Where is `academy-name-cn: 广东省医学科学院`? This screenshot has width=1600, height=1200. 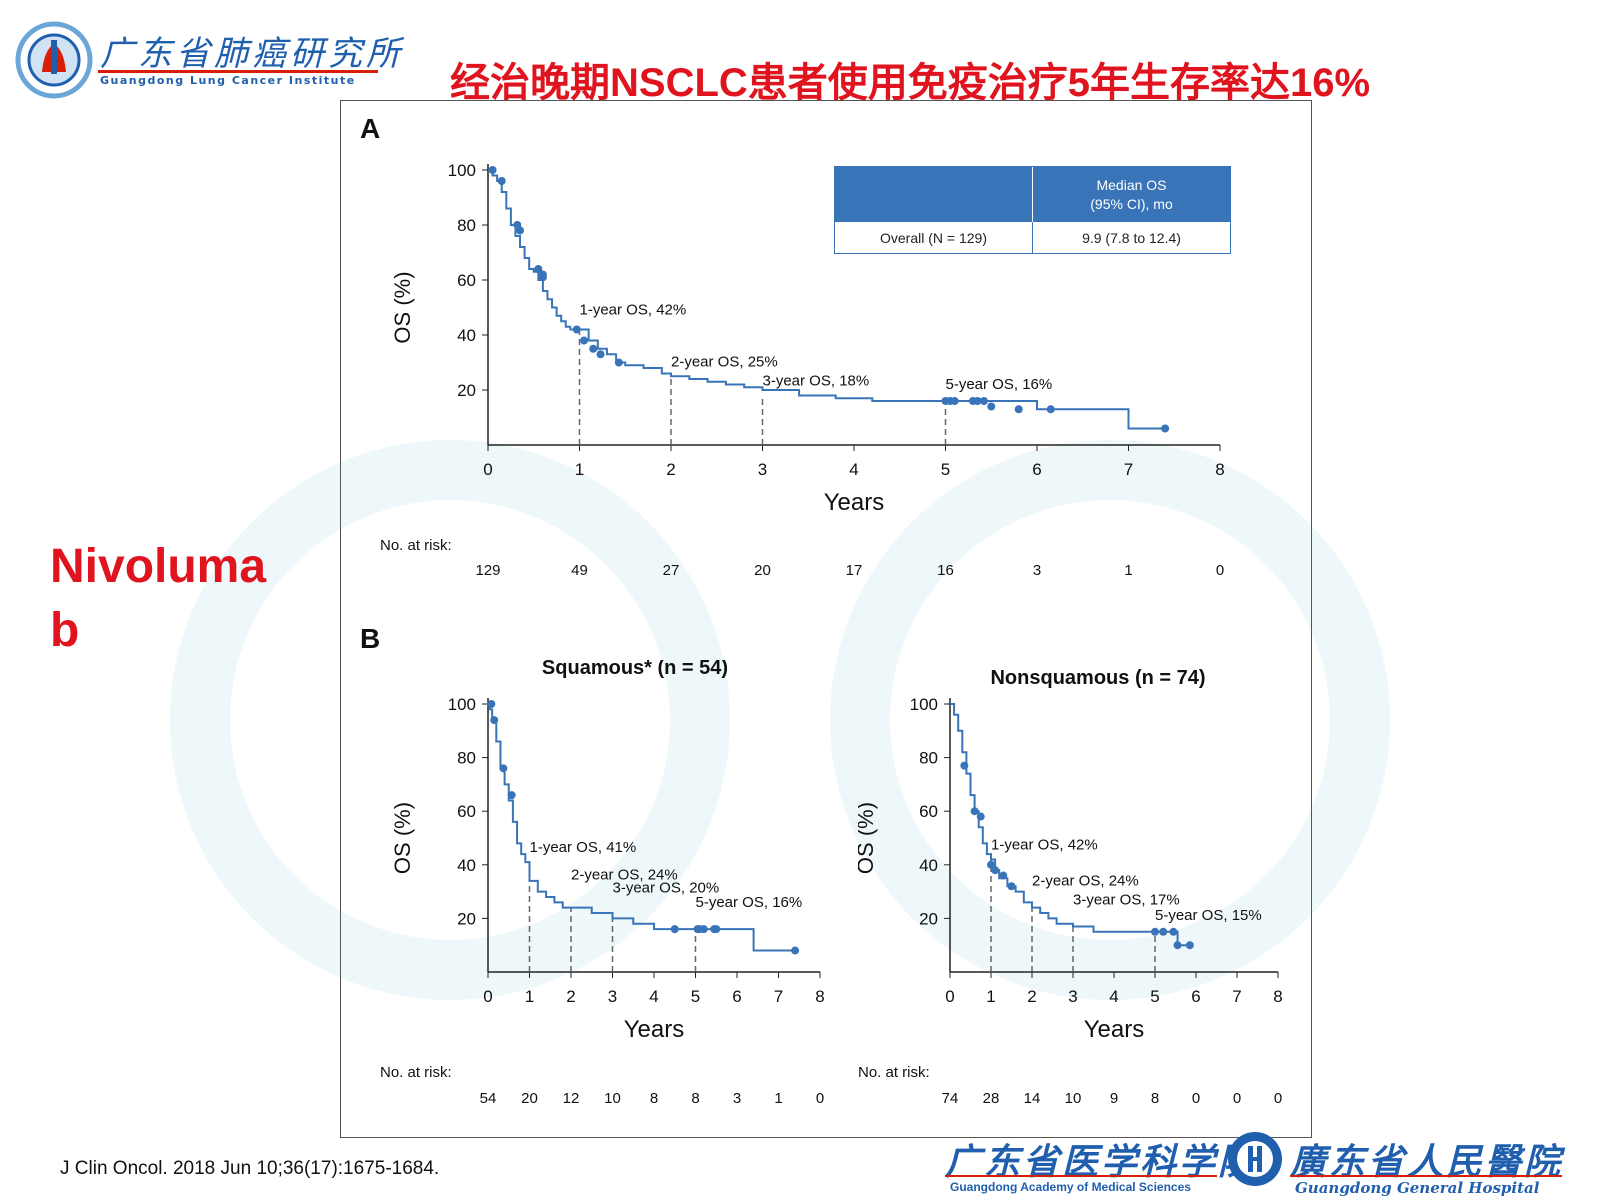 academy-name-cn: 广东省医学科学院 is located at coordinates (1101, 1162).